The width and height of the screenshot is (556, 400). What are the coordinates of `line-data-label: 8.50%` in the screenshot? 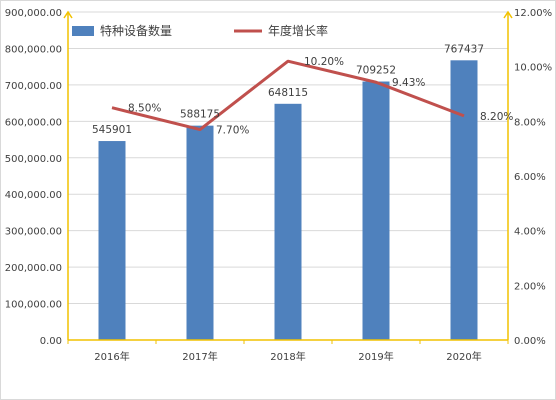 It's located at (144, 109).